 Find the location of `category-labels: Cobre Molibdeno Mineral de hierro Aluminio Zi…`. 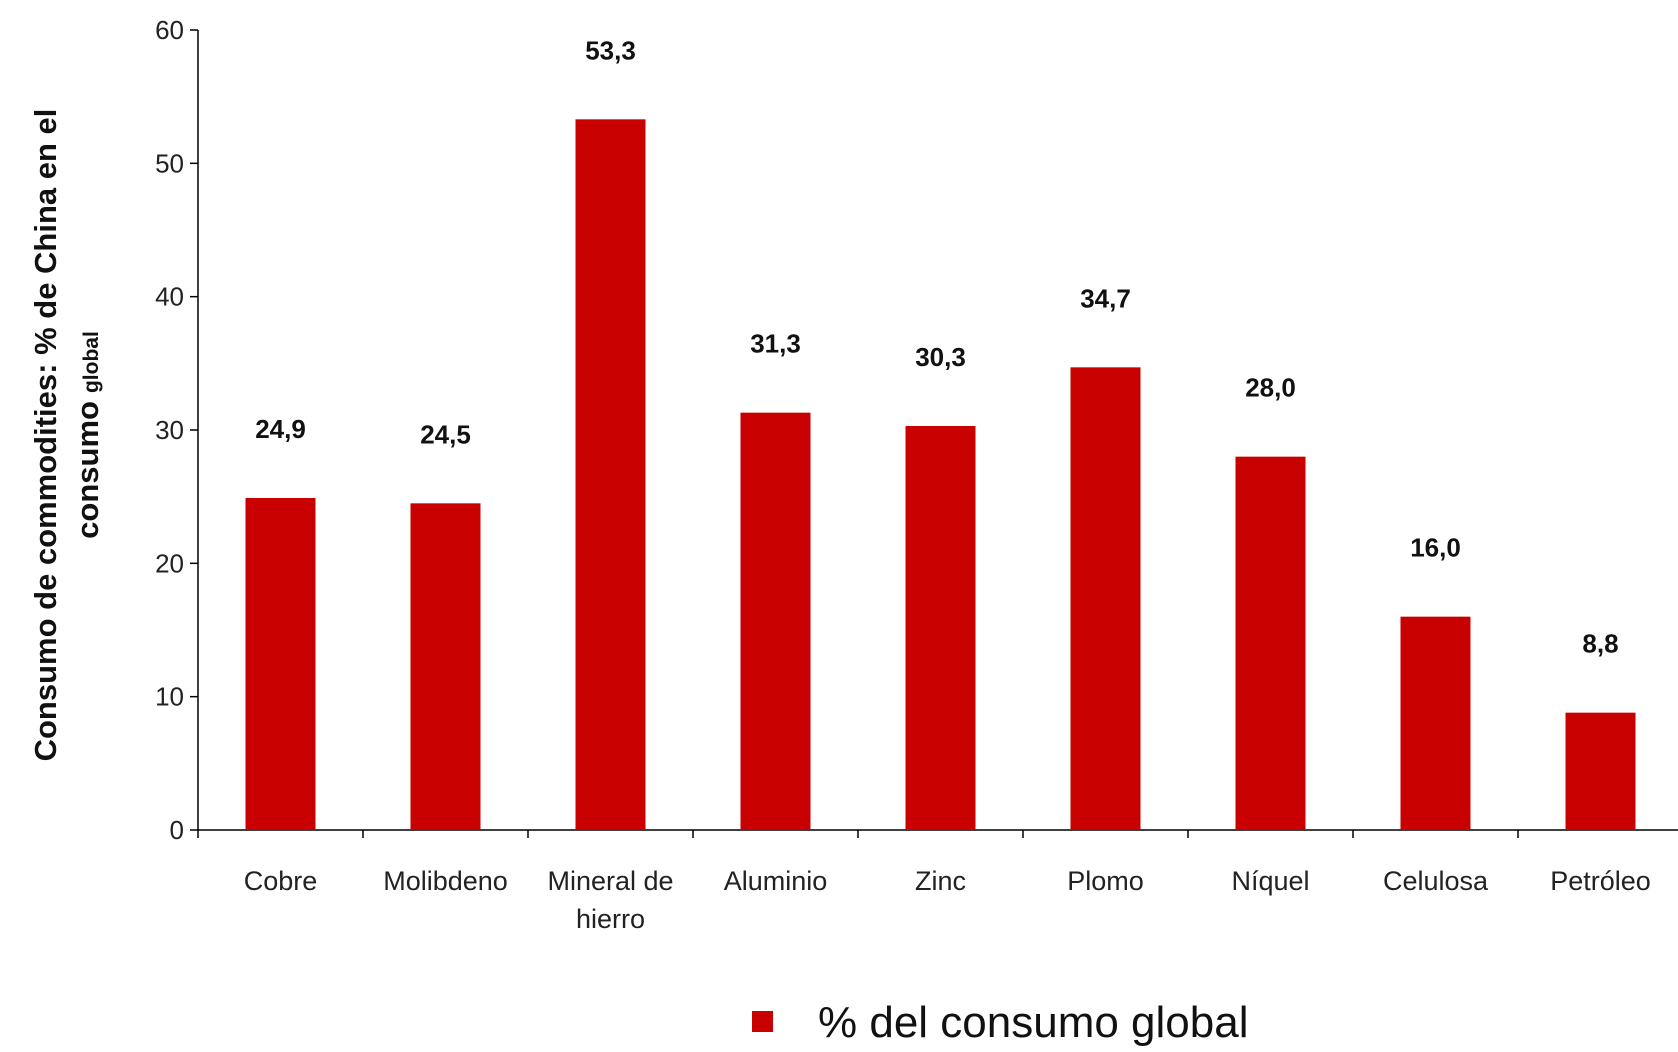

category-labels: Cobre Molibdeno Mineral de hierro Aluminio Zi… is located at coordinates (947, 900).